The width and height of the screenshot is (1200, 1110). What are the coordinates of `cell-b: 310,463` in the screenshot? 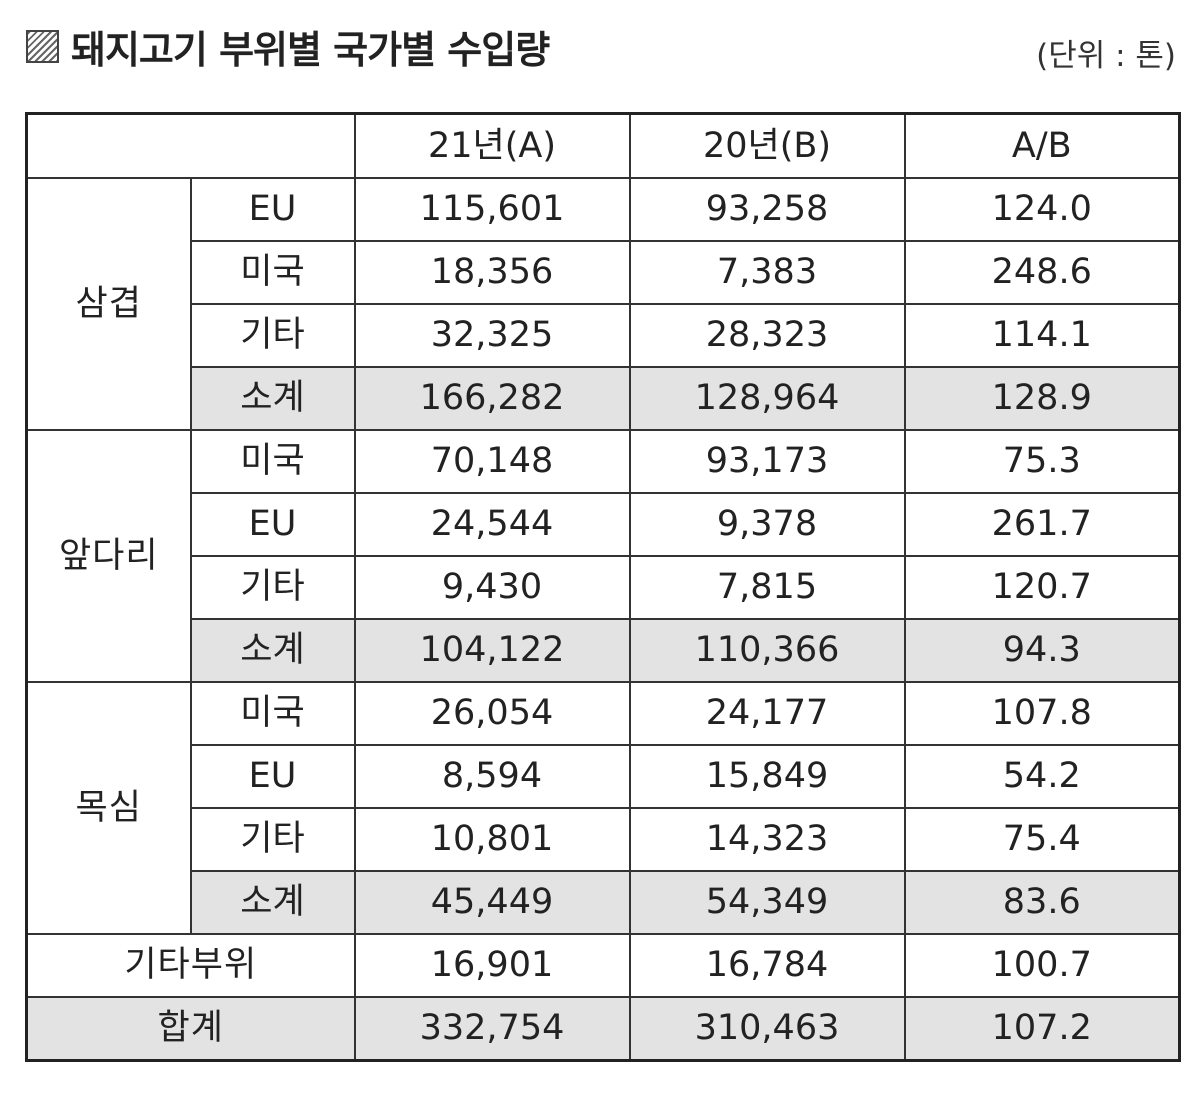 It's located at (767, 1029).